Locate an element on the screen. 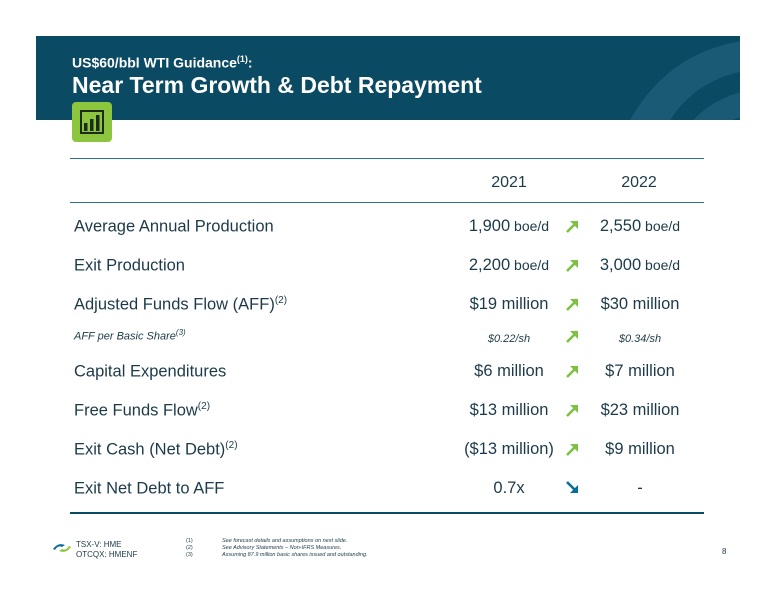 The image size is (776, 600). row-label: Exit Cash (Net Debt)(2) is located at coordinates (156, 449).